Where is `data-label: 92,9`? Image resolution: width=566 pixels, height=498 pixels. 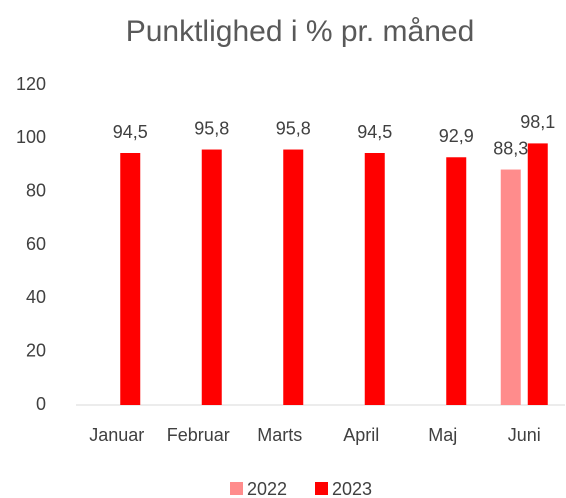
data-label: 92,9 is located at coordinates (456, 136).